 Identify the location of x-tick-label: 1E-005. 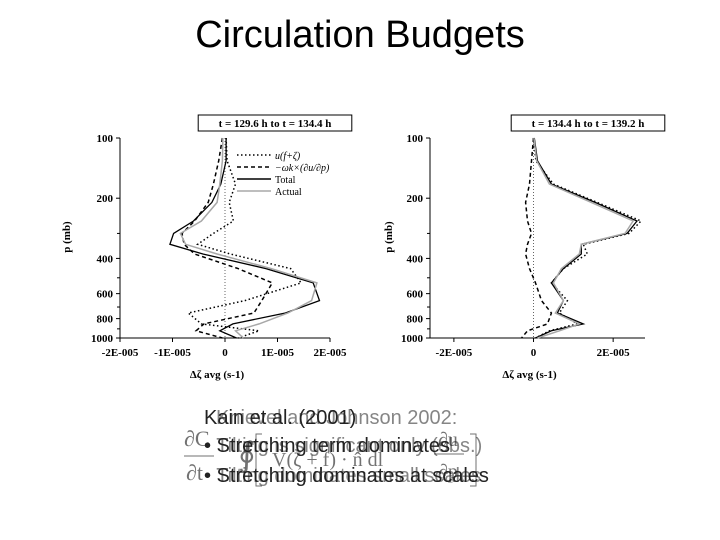
(278, 353).